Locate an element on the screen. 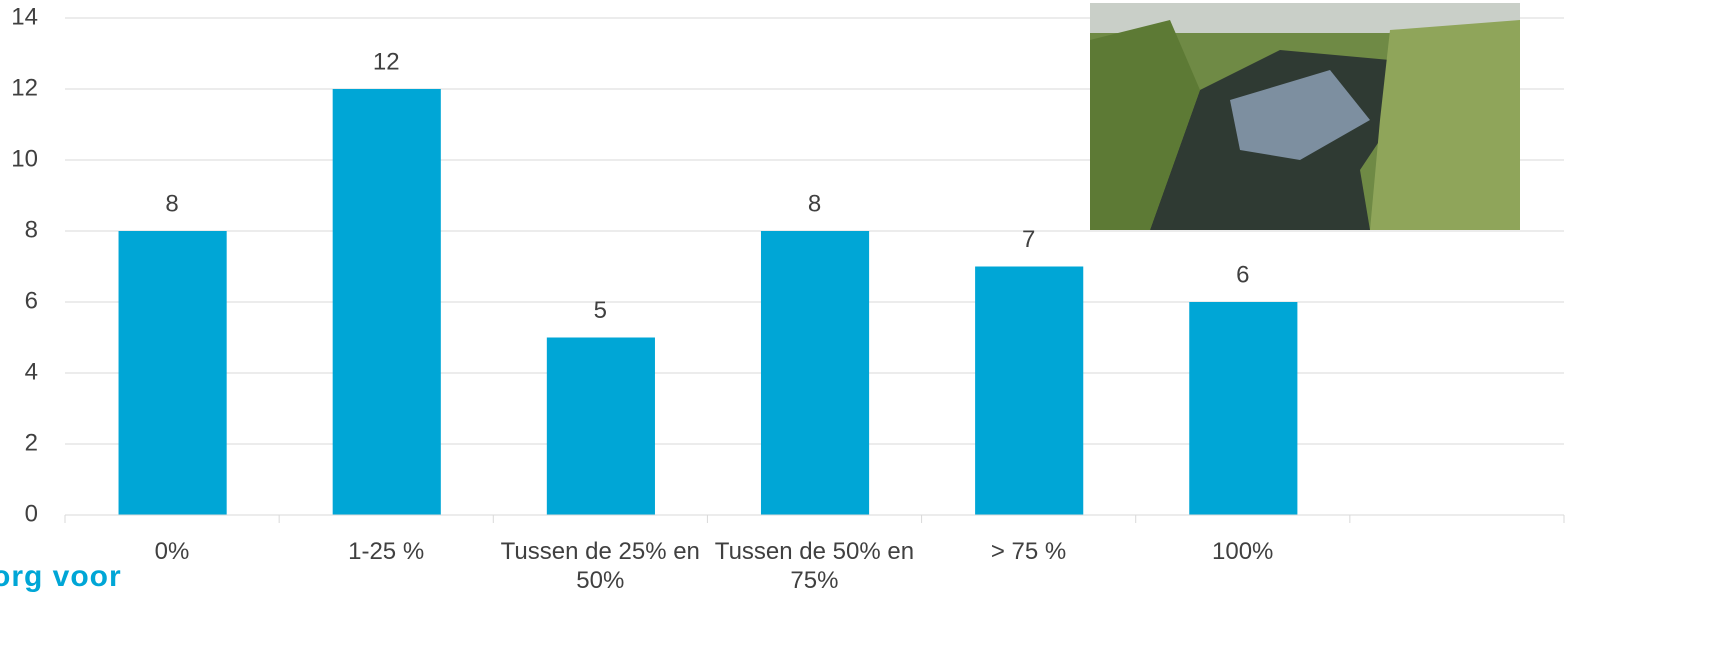  photo-reeds is located at coordinates (1445, 125).